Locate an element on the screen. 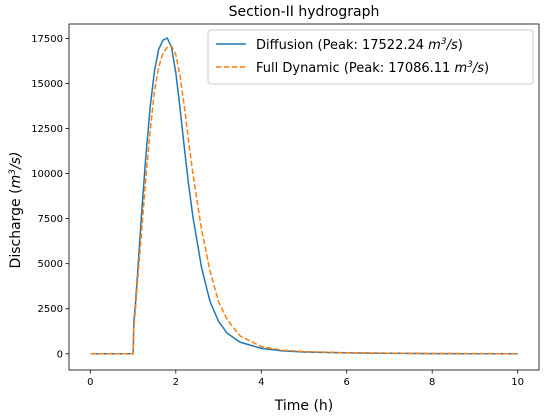 This screenshot has height=417, width=550. x-tick-label: 0 is located at coordinates (90, 382).